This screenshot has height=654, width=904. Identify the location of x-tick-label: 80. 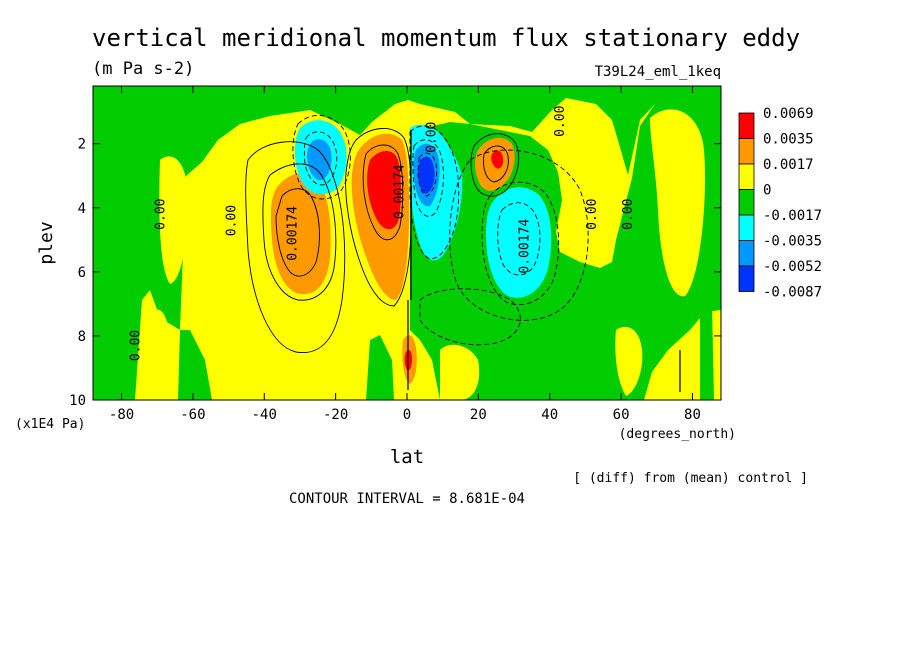
(692, 415).